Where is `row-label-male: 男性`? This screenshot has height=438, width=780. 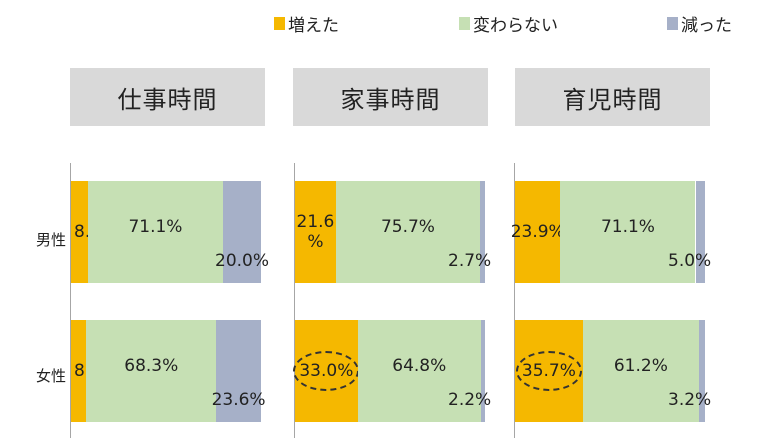
row-label-male: 男性 is located at coordinates (51, 240).